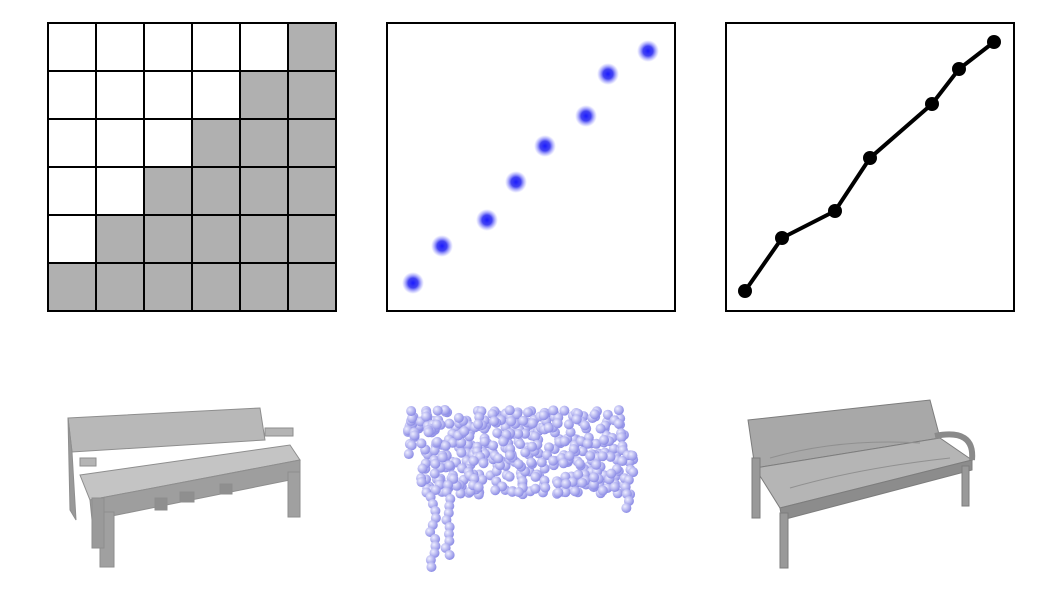 This screenshot has width=1047, height=589. I want to click on voxel-grid-panel, so click(192, 167).